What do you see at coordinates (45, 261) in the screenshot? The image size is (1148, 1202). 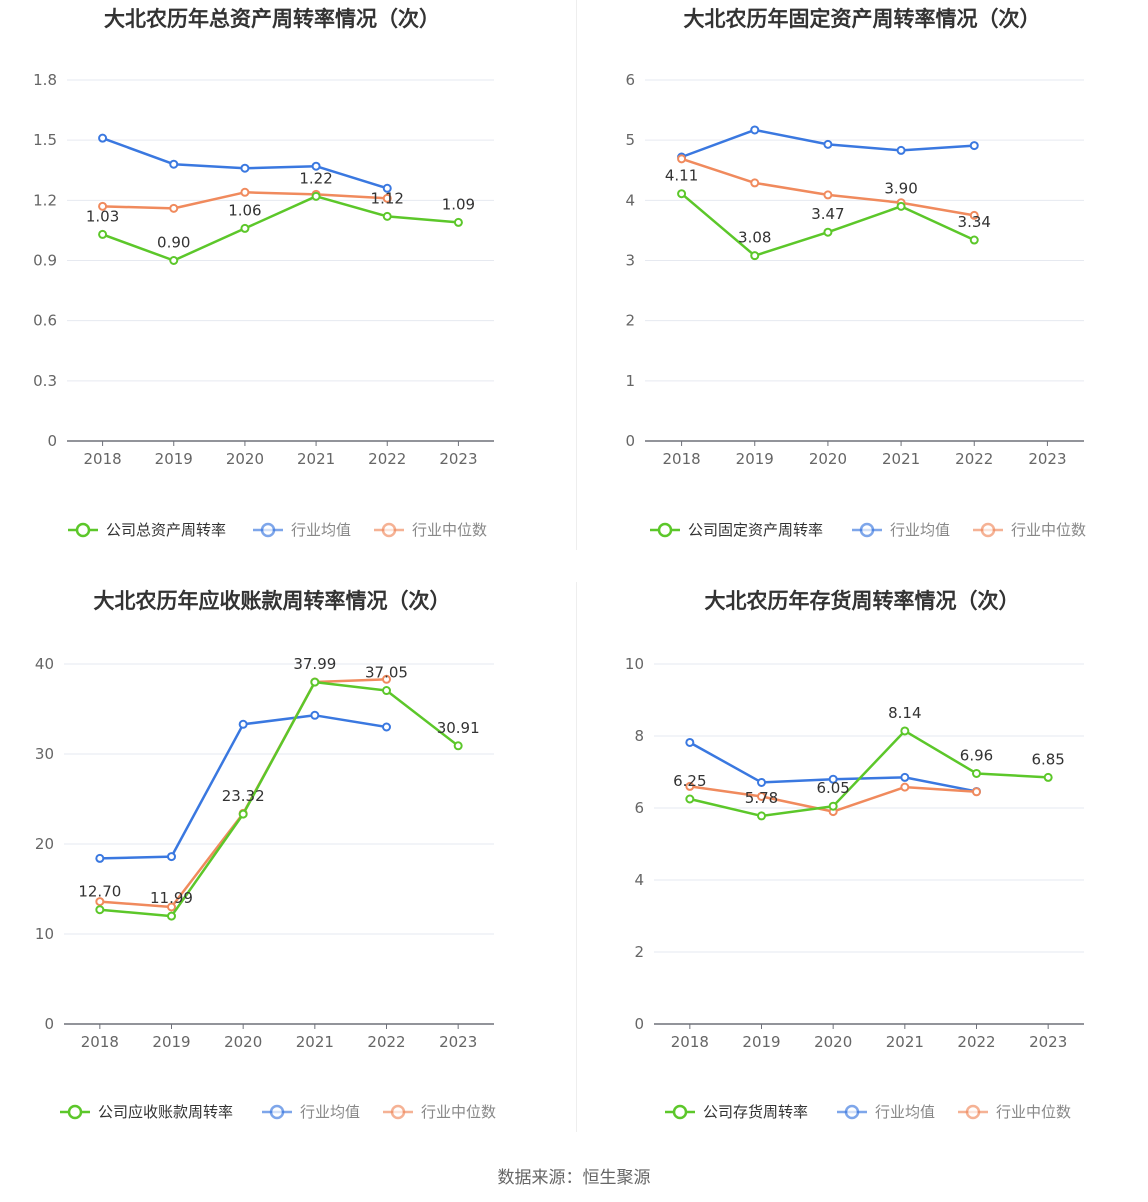 I see `y-tick-label: 0.9` at bounding box center [45, 261].